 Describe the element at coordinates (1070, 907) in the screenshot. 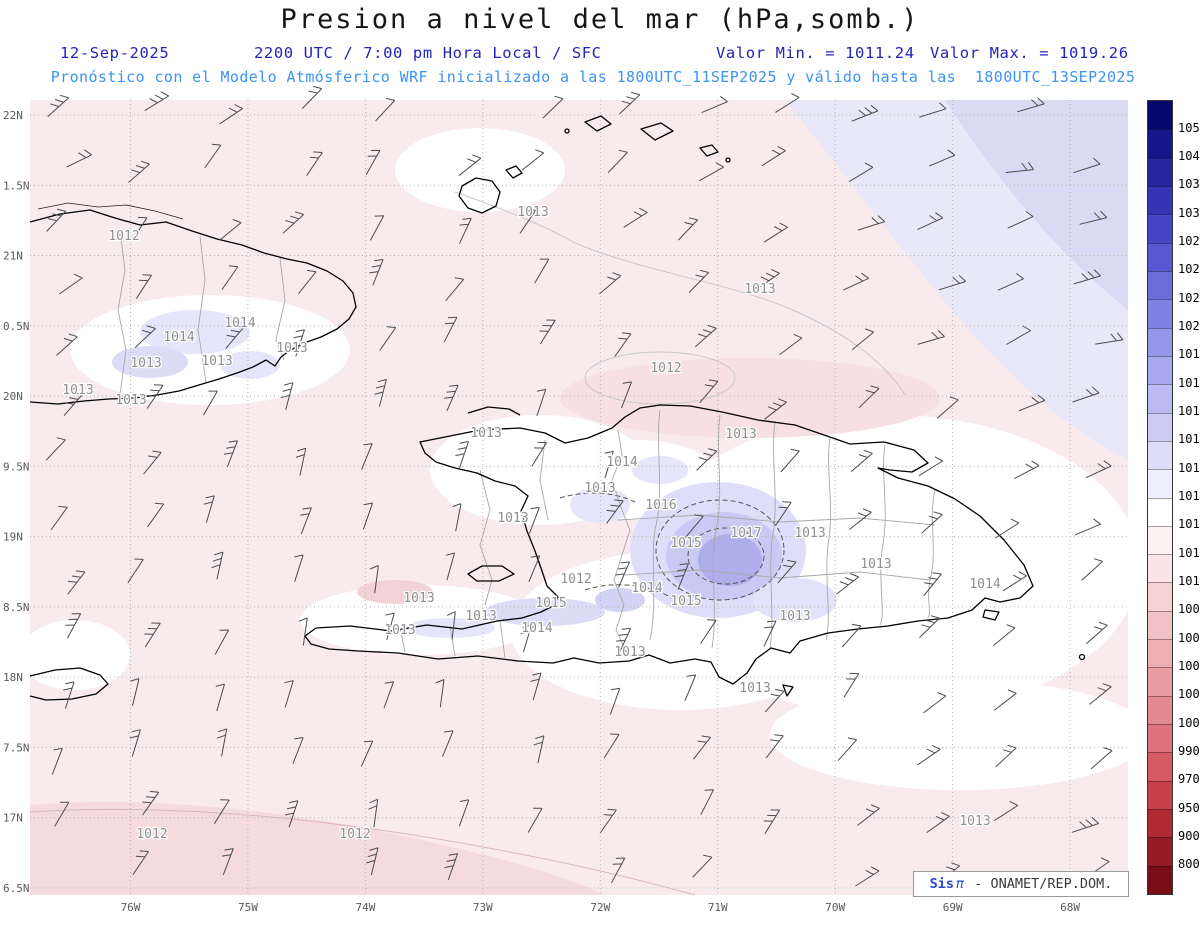

I see `lon-label: 68W` at that location.